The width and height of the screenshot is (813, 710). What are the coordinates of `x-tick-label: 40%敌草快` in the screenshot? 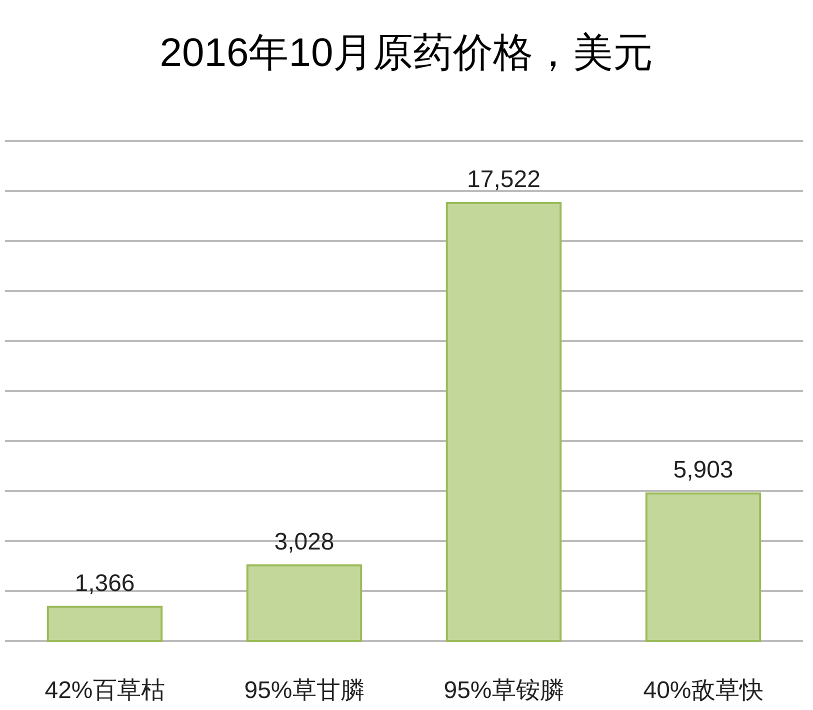 It's located at (703, 690).